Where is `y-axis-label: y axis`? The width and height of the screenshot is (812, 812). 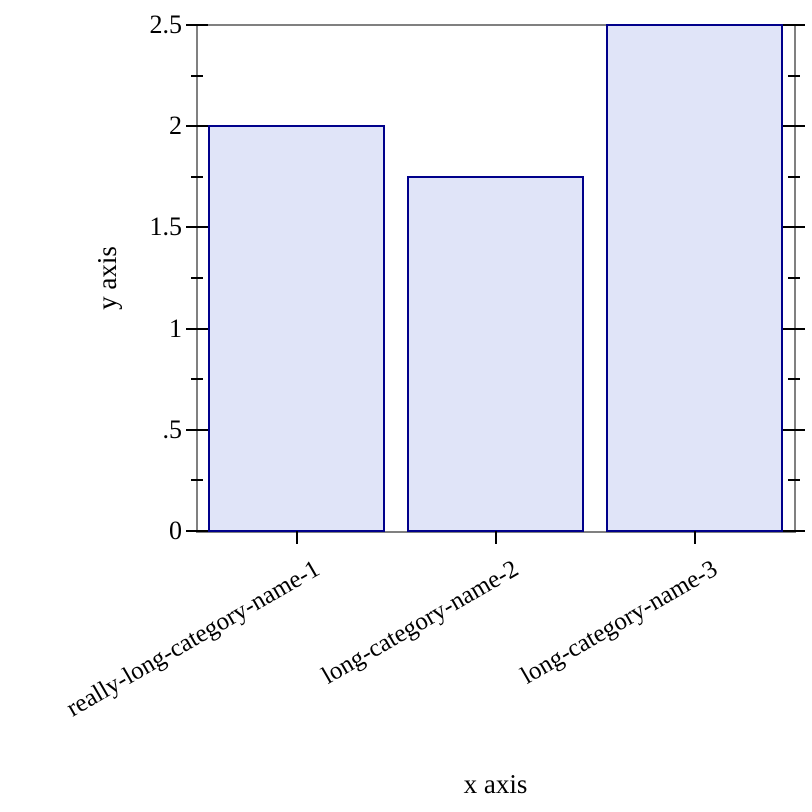
y-axis-label: y axis is located at coordinates (107, 278).